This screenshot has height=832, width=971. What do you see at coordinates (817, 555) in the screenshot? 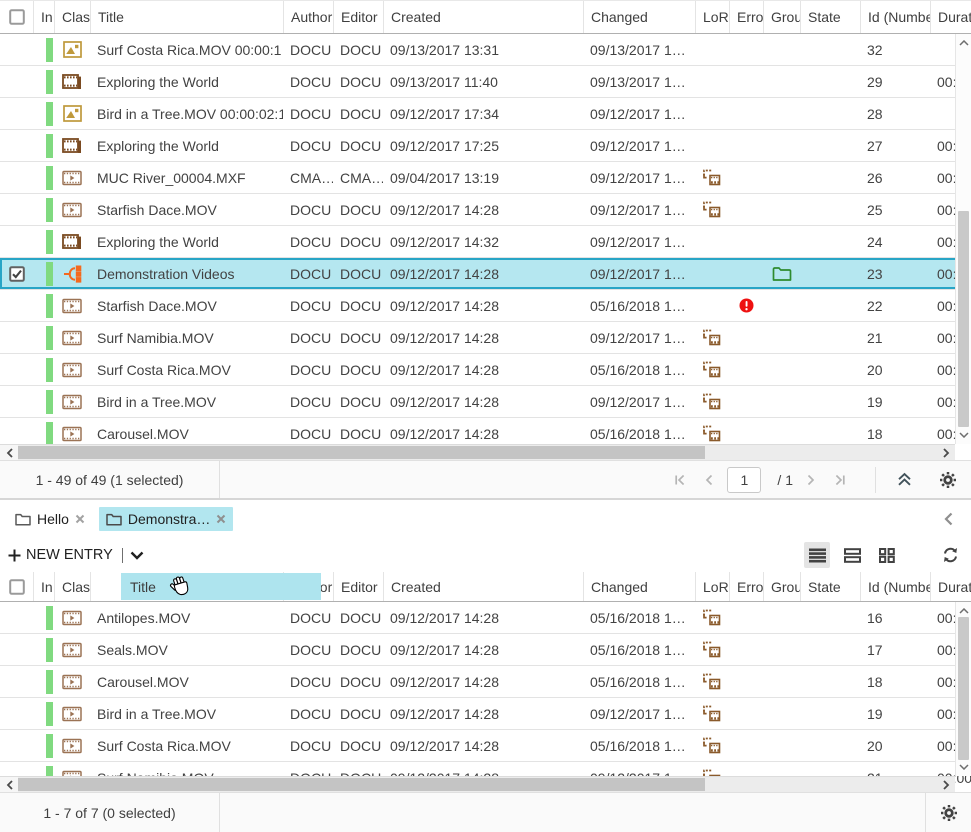
I see `view-list-button` at bounding box center [817, 555].